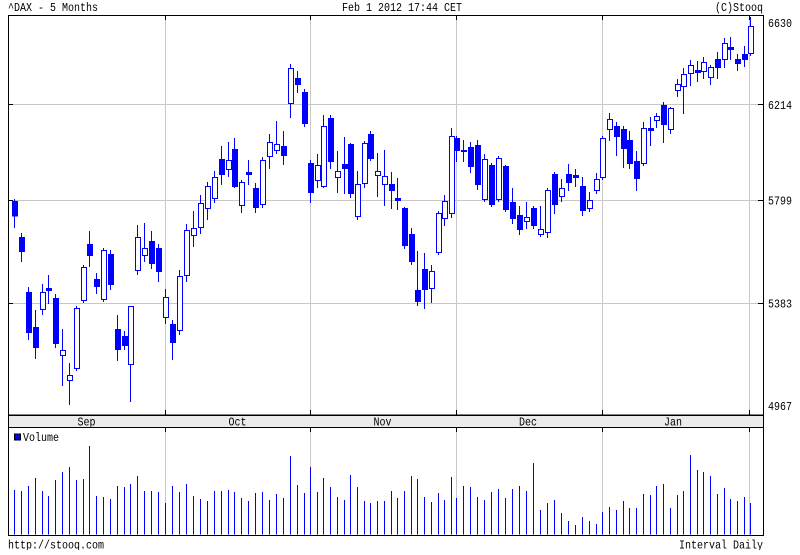 The width and height of the screenshot is (800, 555). What do you see at coordinates (739, 8) in the screenshot?
I see `svg-text: (C)Stooq` at bounding box center [739, 8].